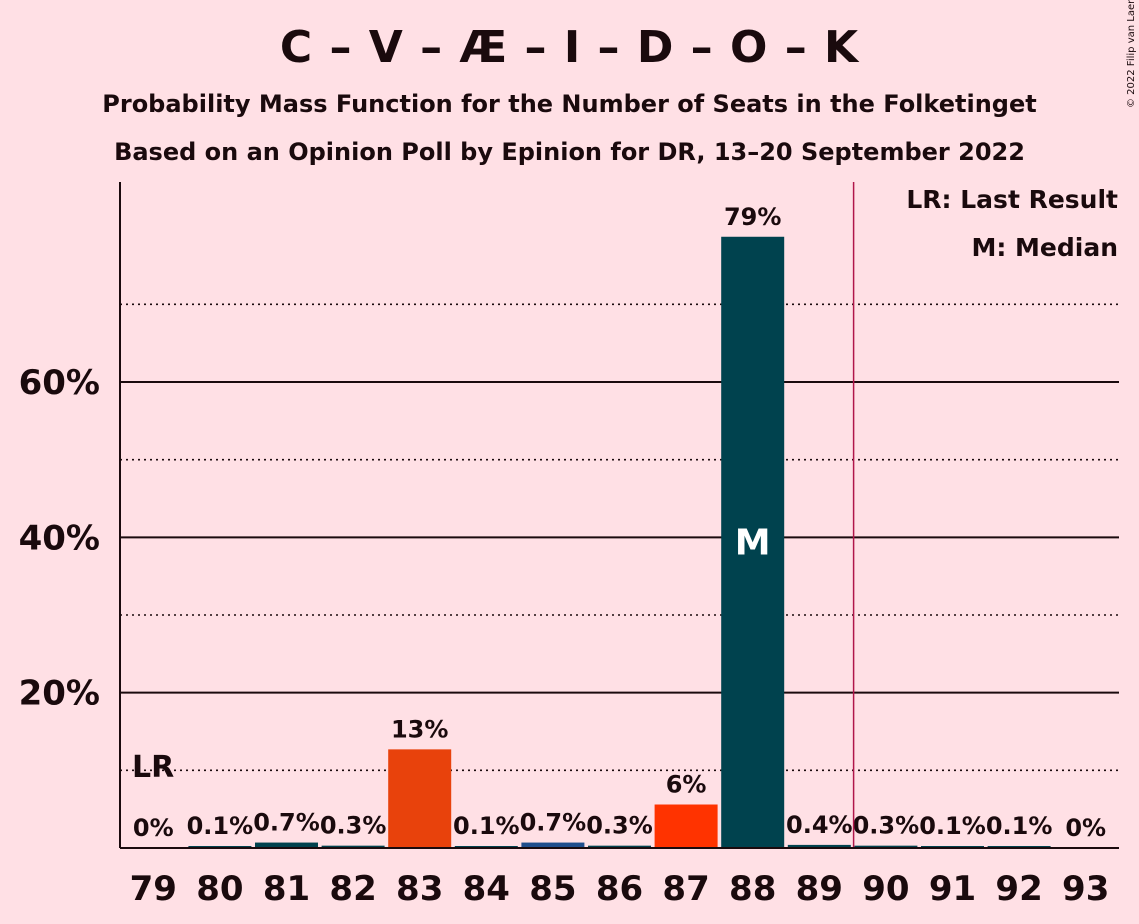 The image size is (1139, 924). I want to click on value-label-82: 0.3%, so click(353, 826).